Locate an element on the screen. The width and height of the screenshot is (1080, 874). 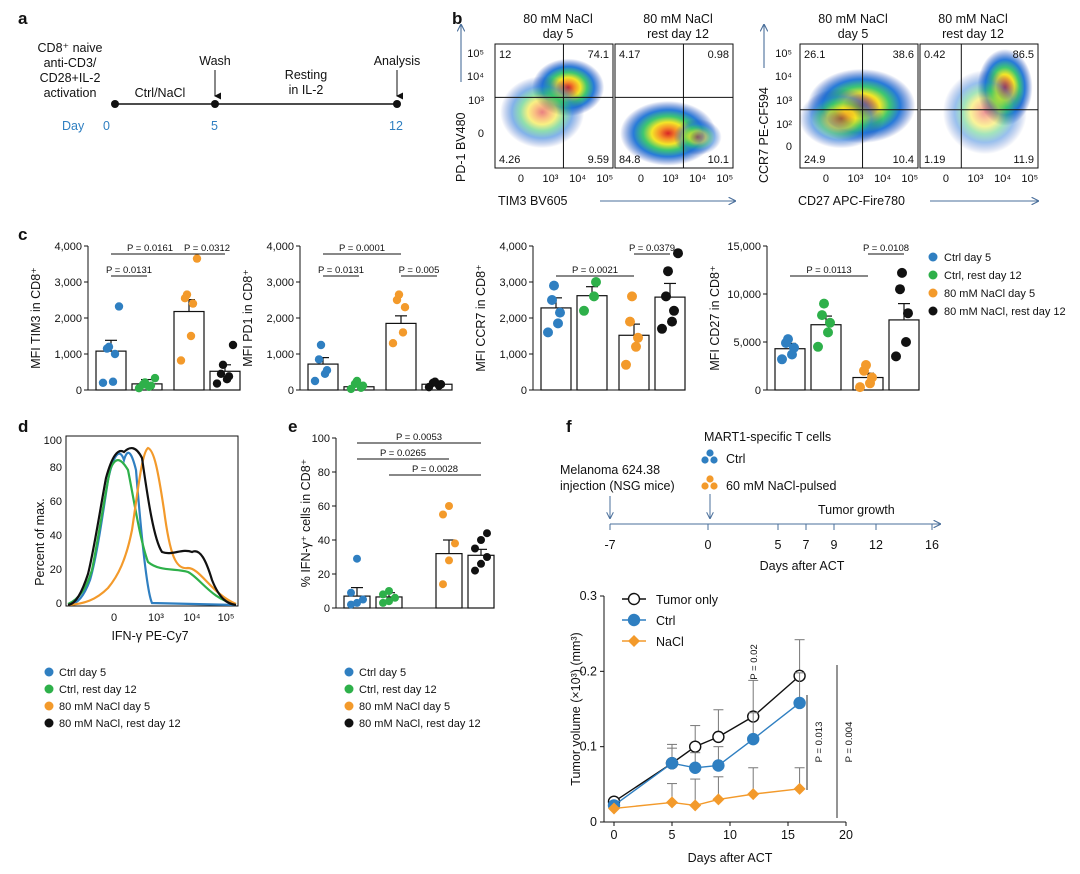
b-ry-1: 10⁵ is located at coordinates (783, 54).